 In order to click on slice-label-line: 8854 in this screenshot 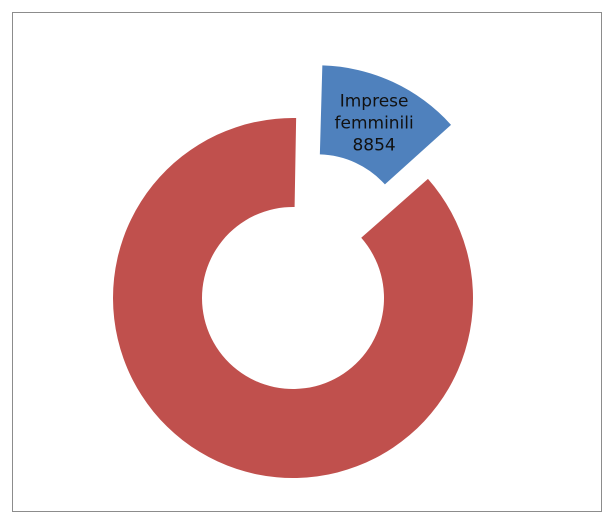, I will do `click(373, 145)`.